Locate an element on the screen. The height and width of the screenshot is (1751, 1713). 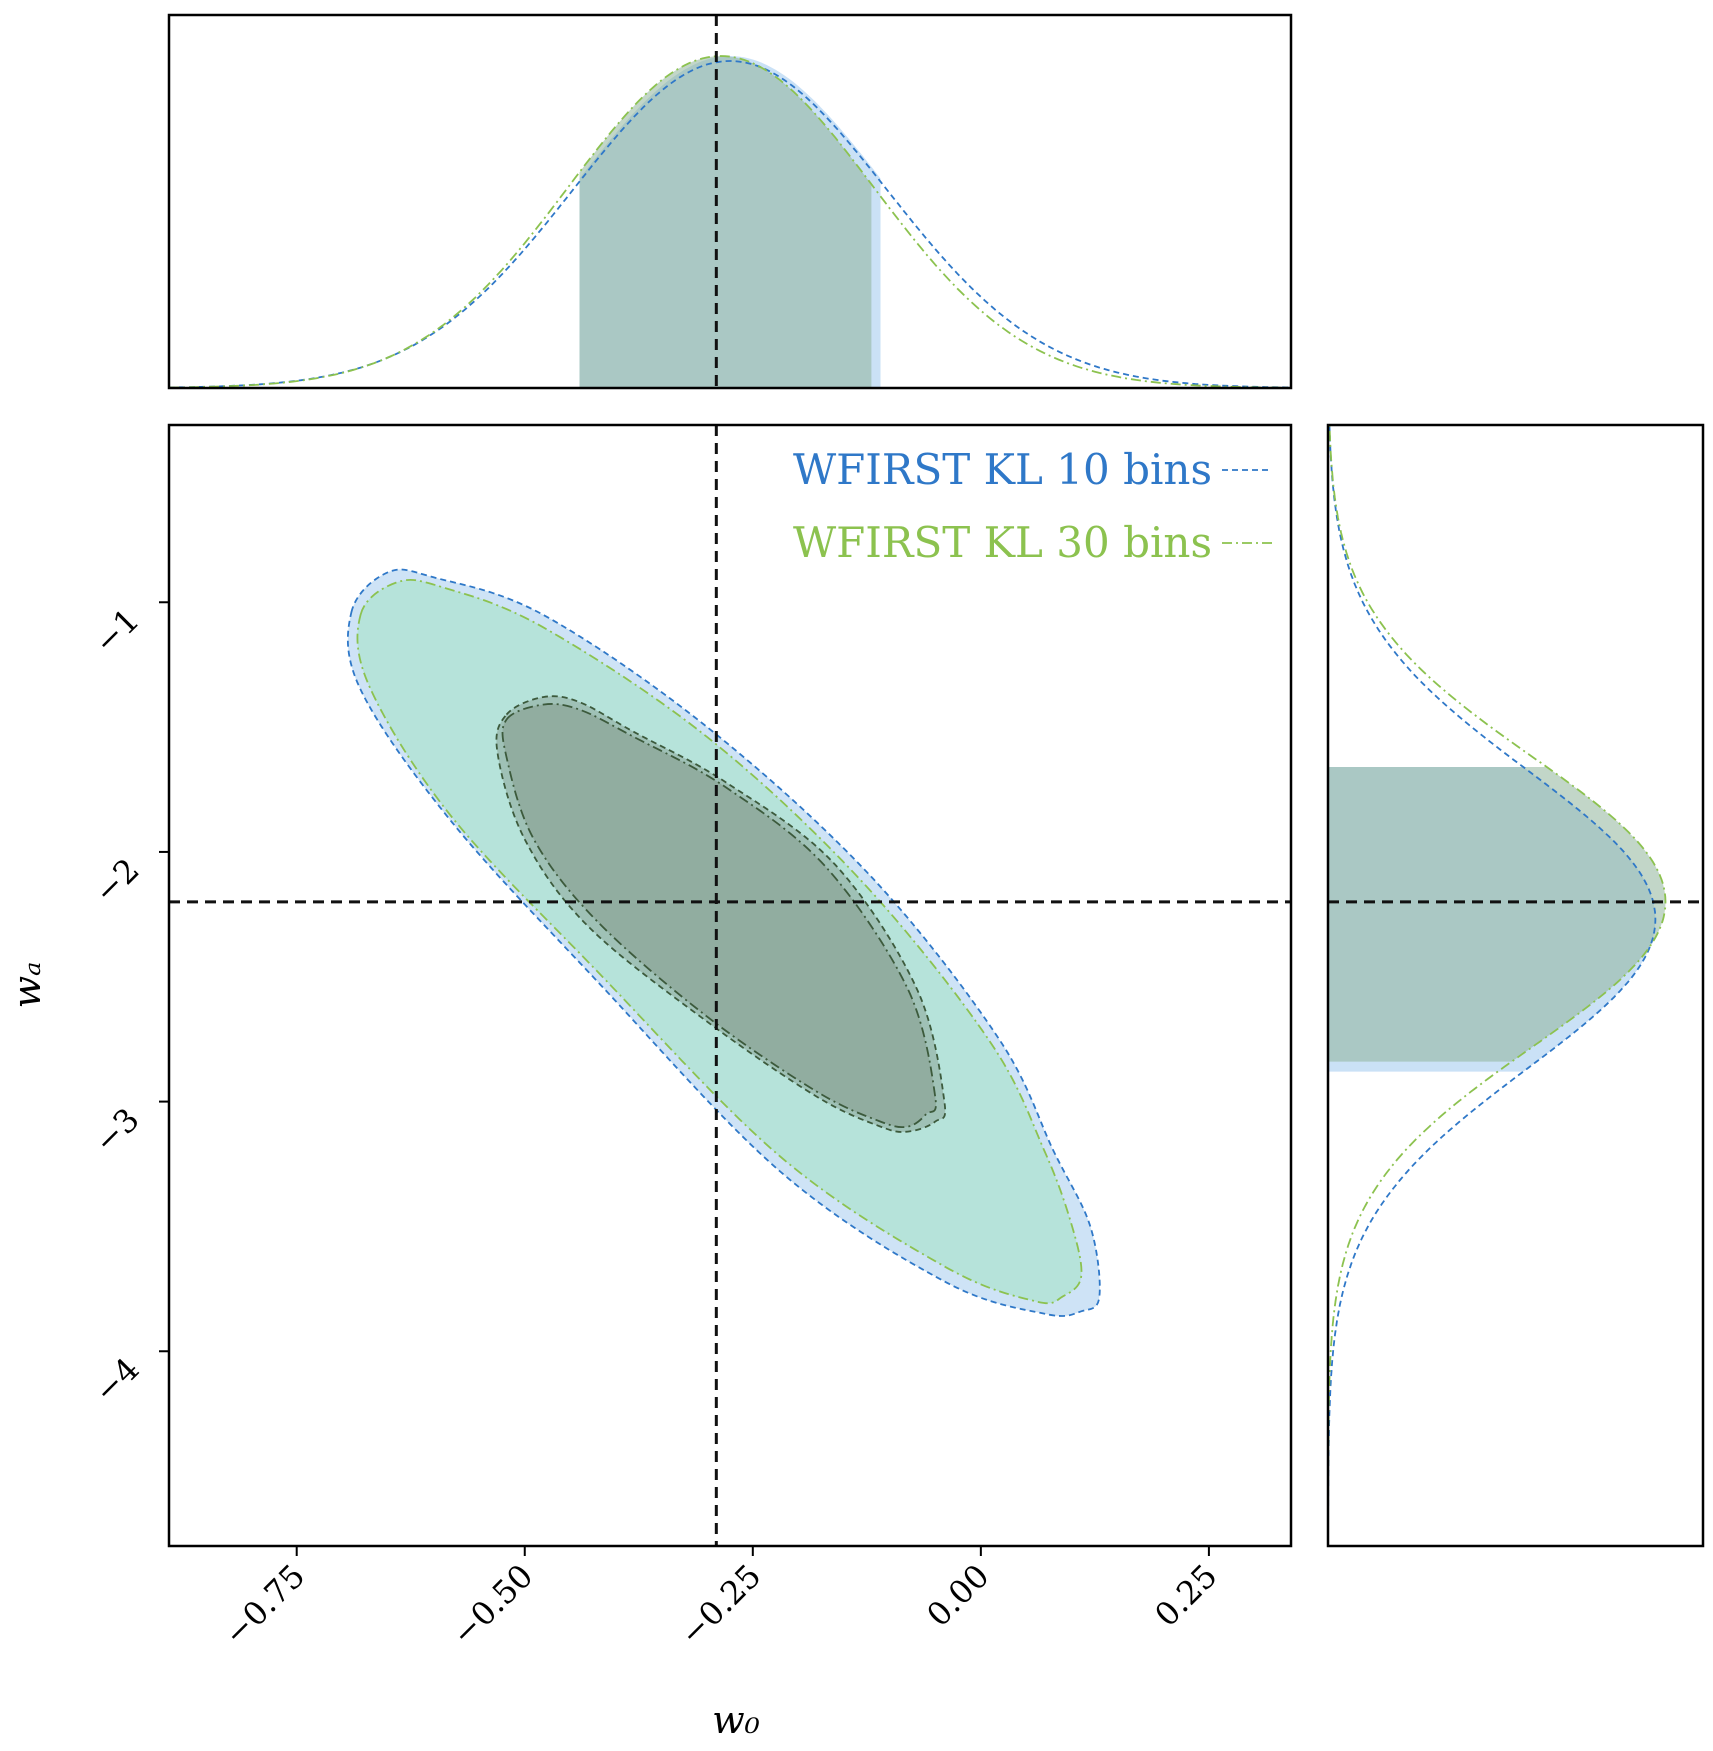
w0-marginal-frame is located at coordinates (730, 201).